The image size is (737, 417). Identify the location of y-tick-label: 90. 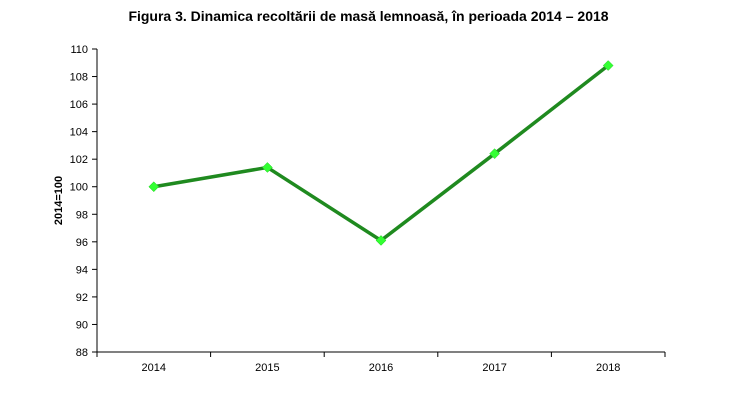
(82, 325).